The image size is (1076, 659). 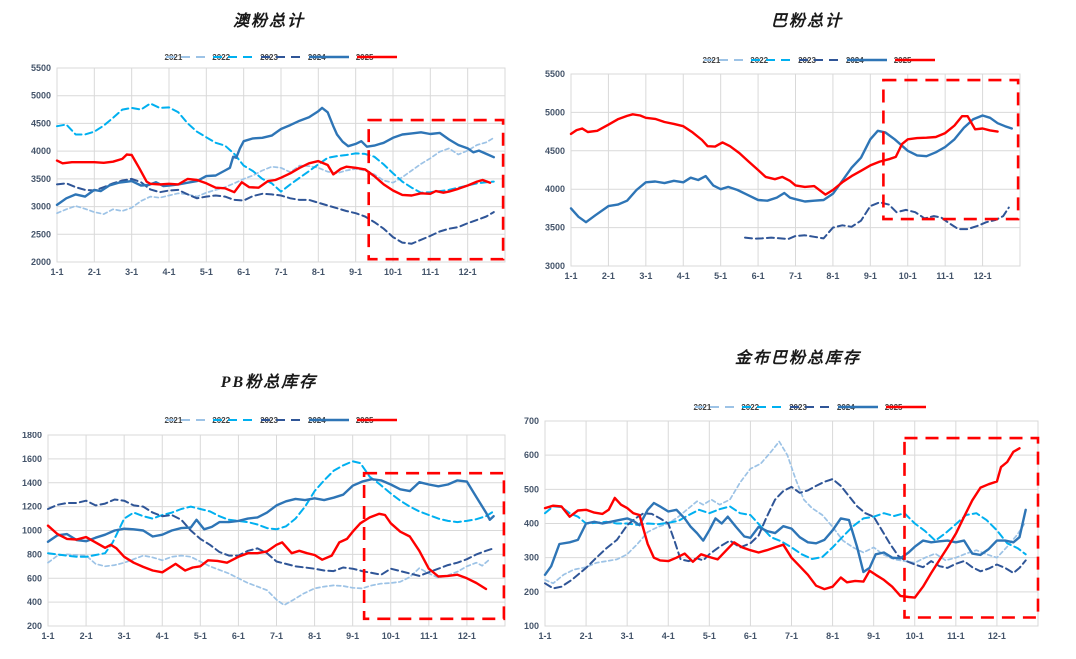 I want to click on y-axis-tick-label: 300, so click(x=531, y=558).